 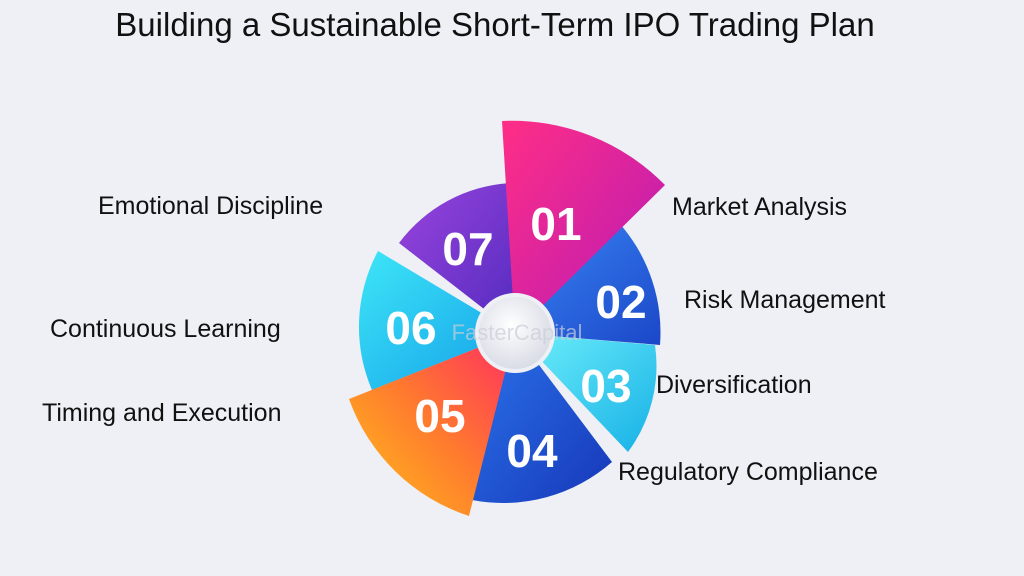 I want to click on label-emotional-discipline: Emotional Discipline, so click(x=211, y=206).